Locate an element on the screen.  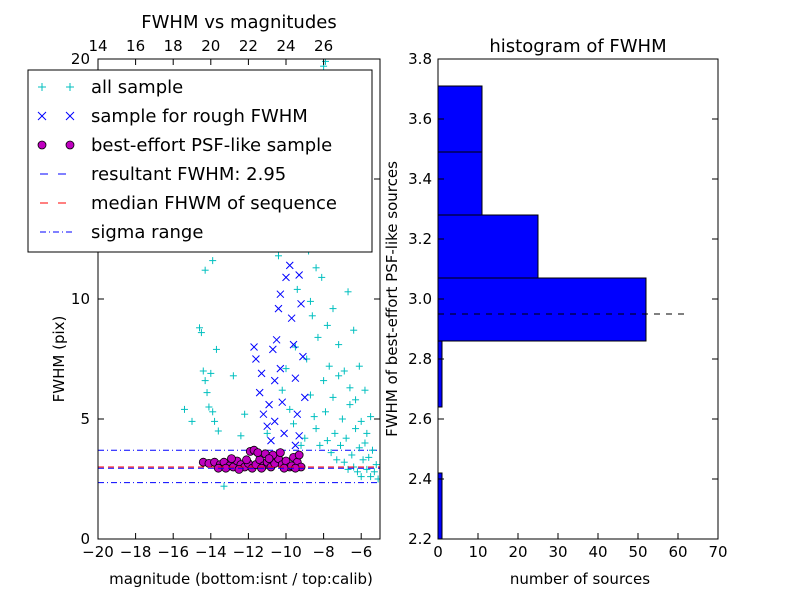
x-tick-label: −6 is located at coordinates (361, 552).